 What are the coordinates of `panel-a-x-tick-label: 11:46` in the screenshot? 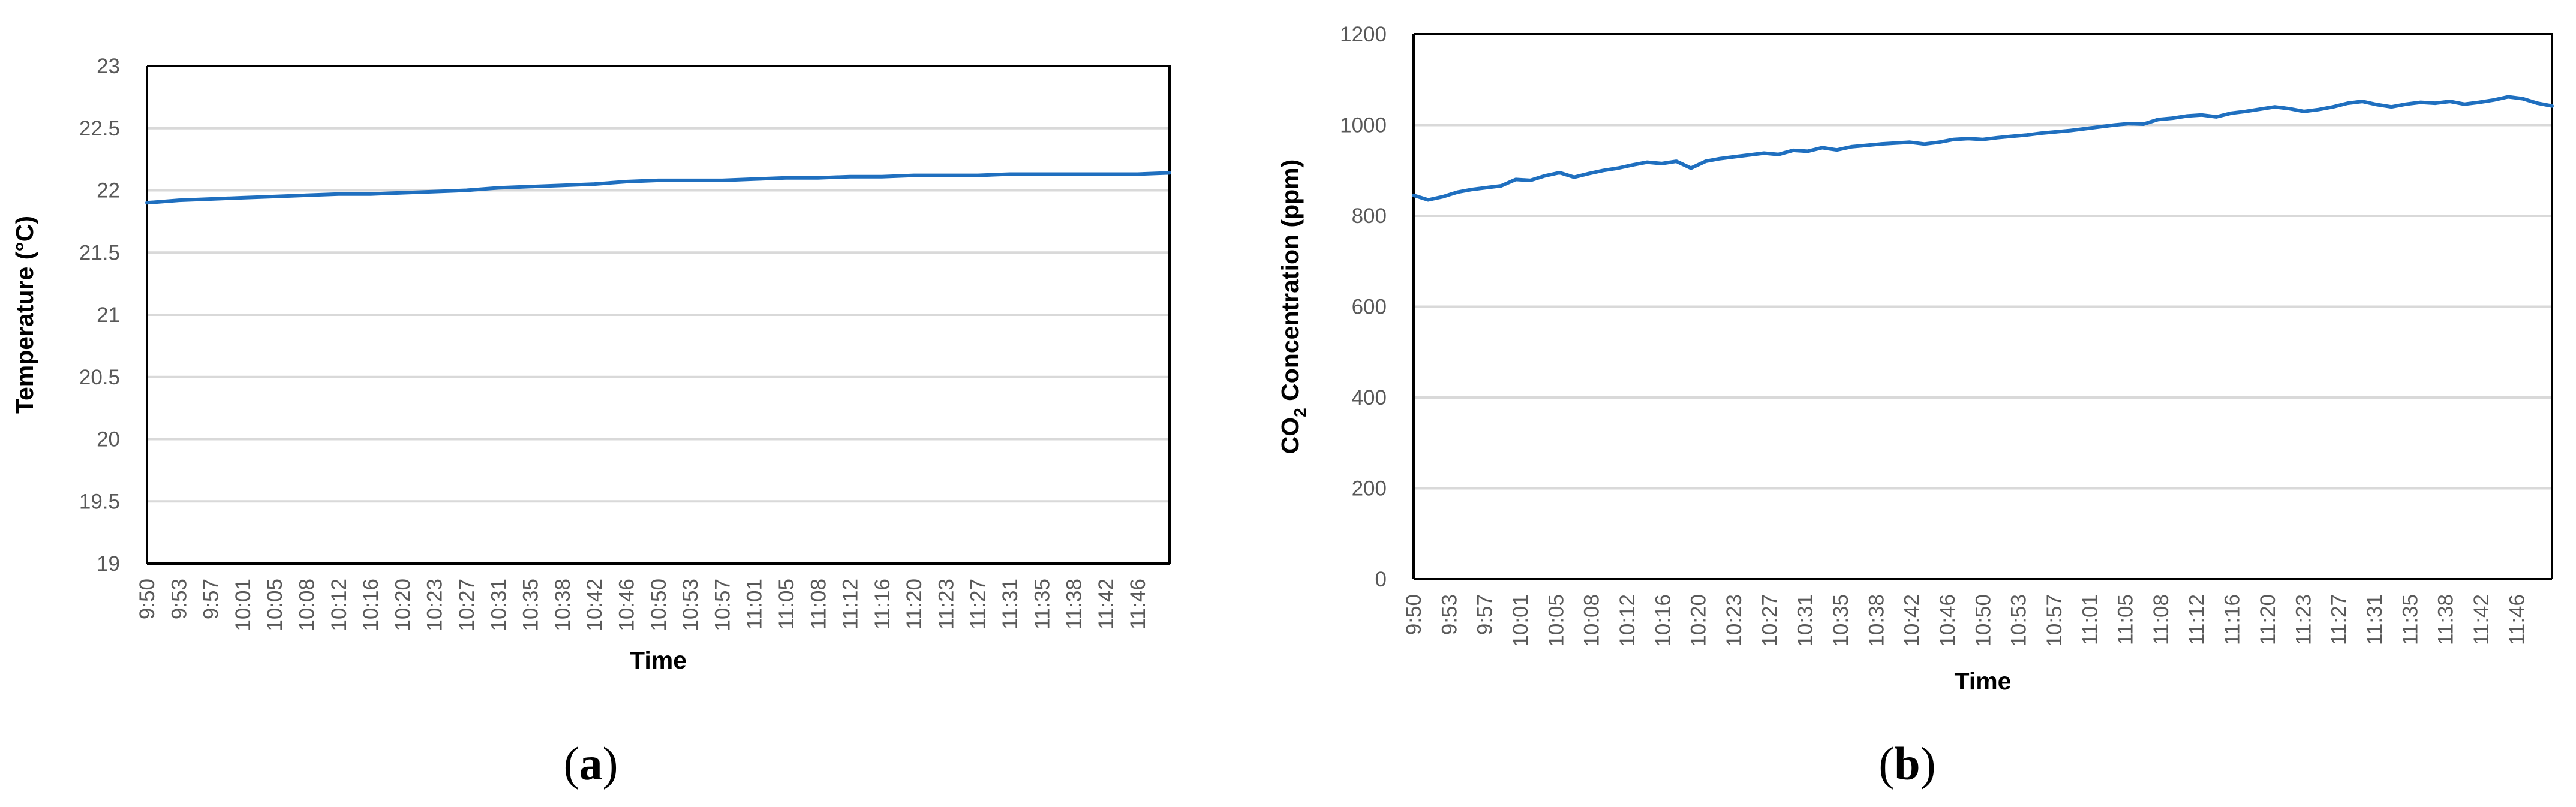 It's located at (1138, 604).